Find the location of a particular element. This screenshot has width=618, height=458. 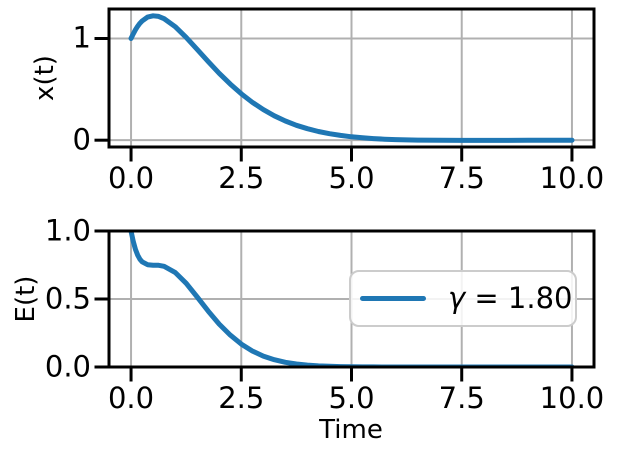

y-tick-label: 0.0 is located at coordinates (67, 366).